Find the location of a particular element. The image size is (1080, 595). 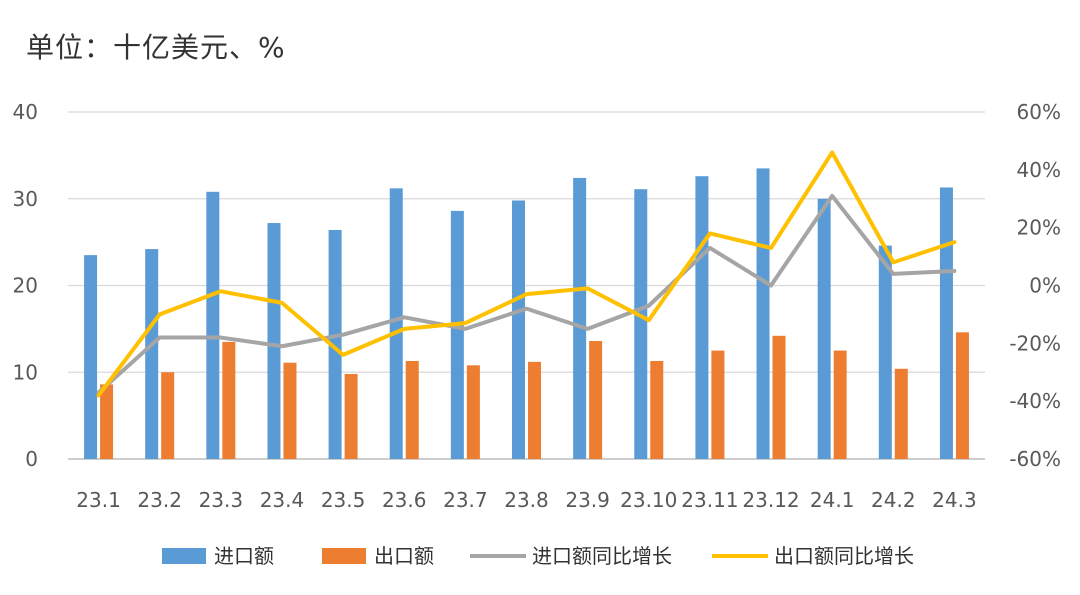

legend-label: 进口额同比增长 is located at coordinates (602, 556).